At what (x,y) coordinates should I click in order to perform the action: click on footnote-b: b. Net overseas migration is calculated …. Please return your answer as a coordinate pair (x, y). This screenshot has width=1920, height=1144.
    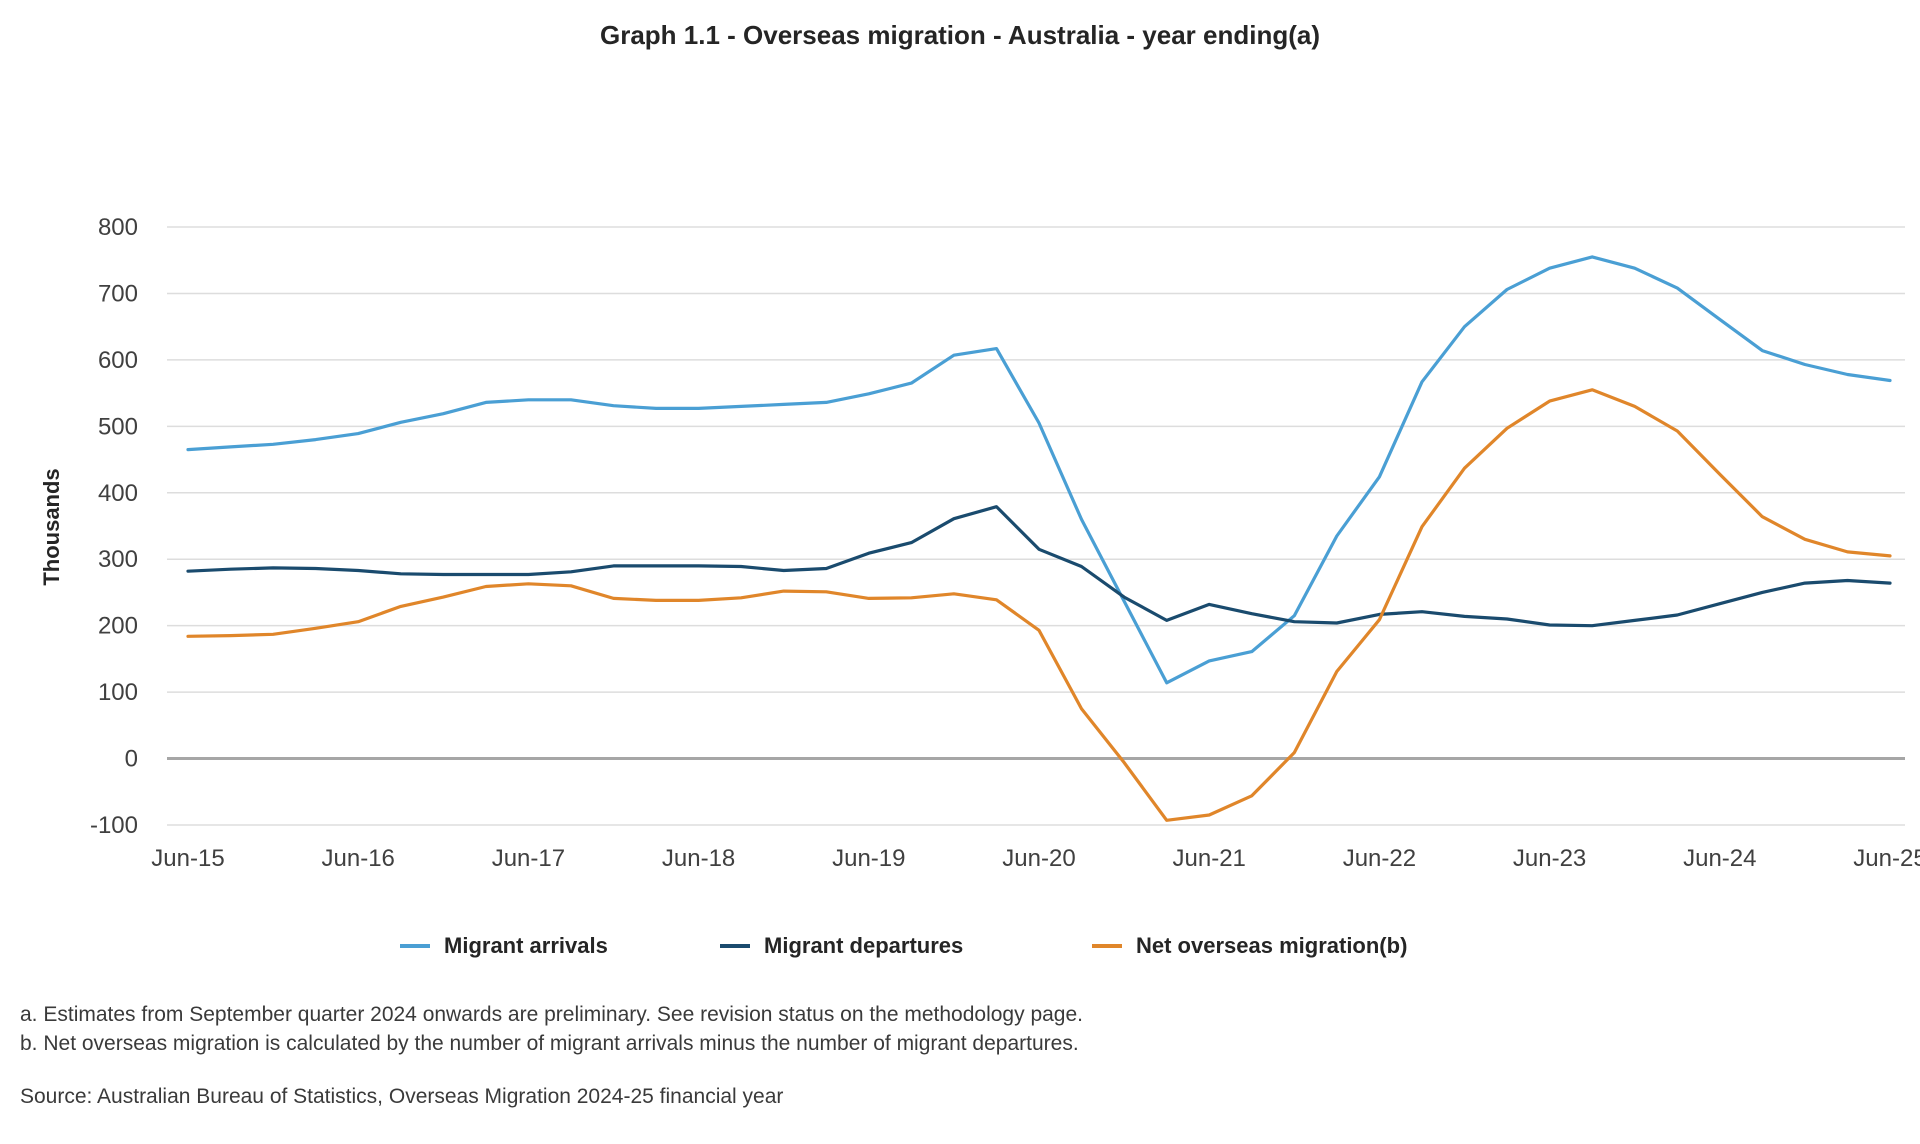
    Looking at the image, I should click on (549, 1043).